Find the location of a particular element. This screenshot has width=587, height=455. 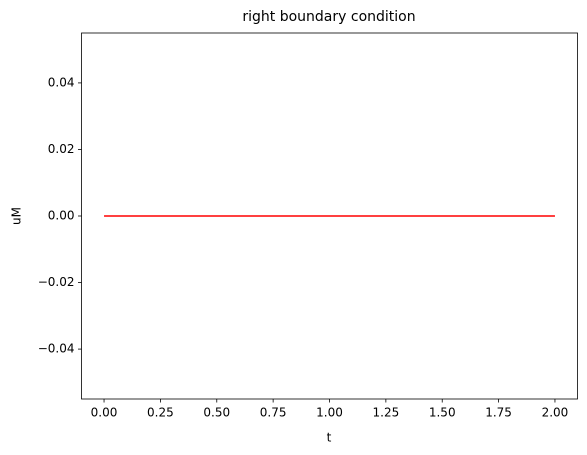

x-tick-label: 1.00 is located at coordinates (329, 413).